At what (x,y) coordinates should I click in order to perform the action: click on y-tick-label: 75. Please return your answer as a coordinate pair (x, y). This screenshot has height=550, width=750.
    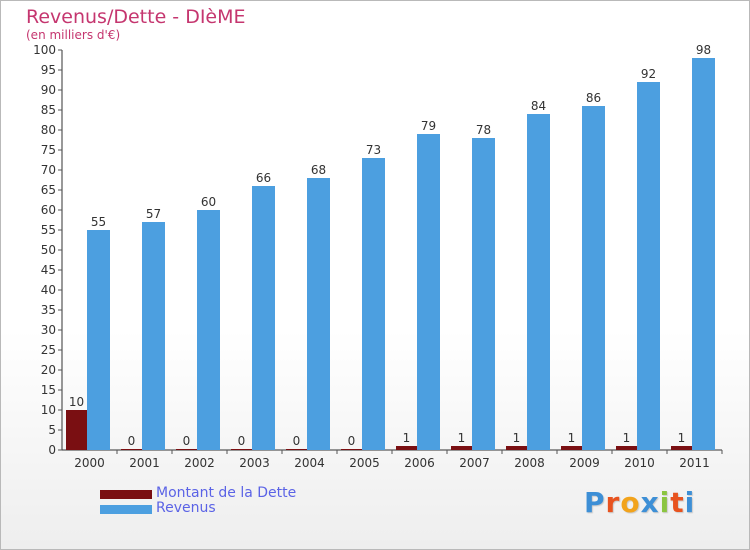
    Looking at the image, I should click on (48, 150).